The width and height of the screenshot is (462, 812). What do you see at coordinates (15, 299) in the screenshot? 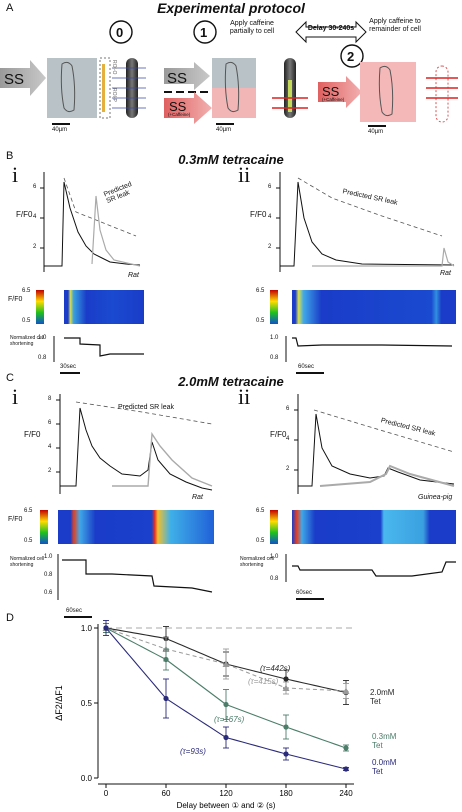
I see `b-i-heat-label: F/F0` at bounding box center [15, 299].